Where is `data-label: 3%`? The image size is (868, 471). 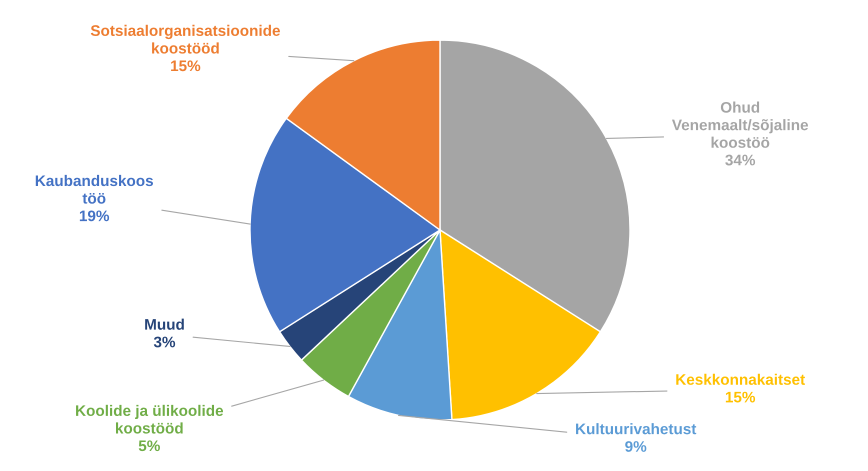
data-label: 3% is located at coordinates (165, 342).